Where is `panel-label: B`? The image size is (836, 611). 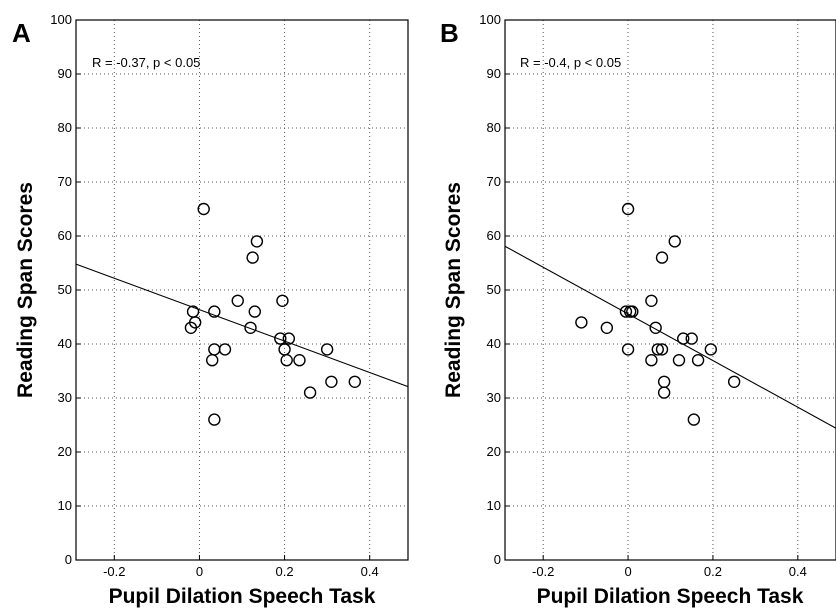 panel-label: B is located at coordinates (449, 33).